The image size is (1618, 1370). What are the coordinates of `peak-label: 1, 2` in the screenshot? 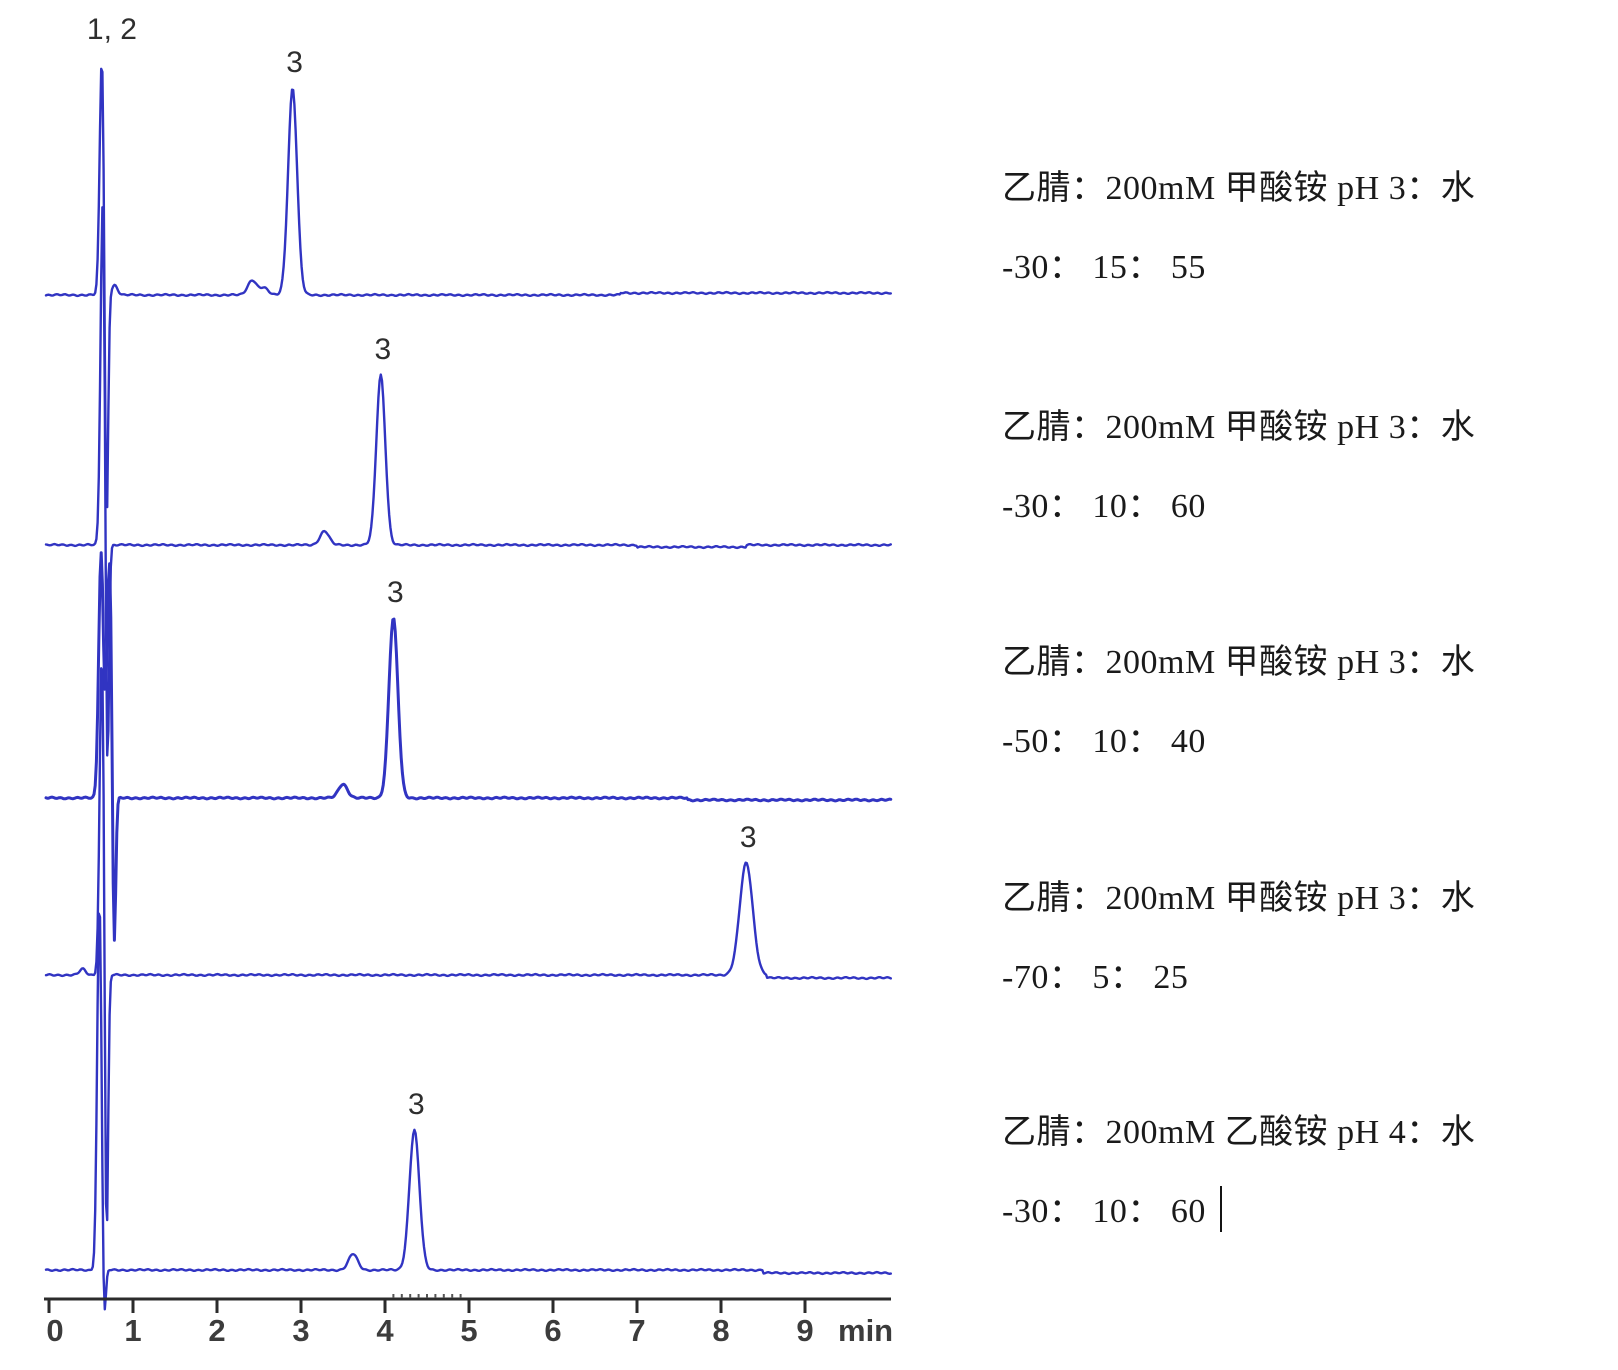 It's located at (112, 29).